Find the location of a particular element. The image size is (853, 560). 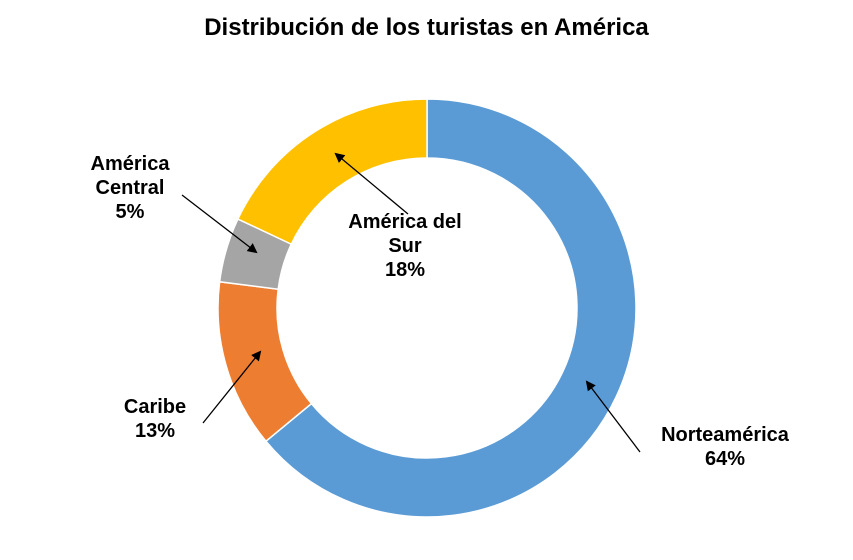

slice-category-label: Sur is located at coordinates (405, 246).